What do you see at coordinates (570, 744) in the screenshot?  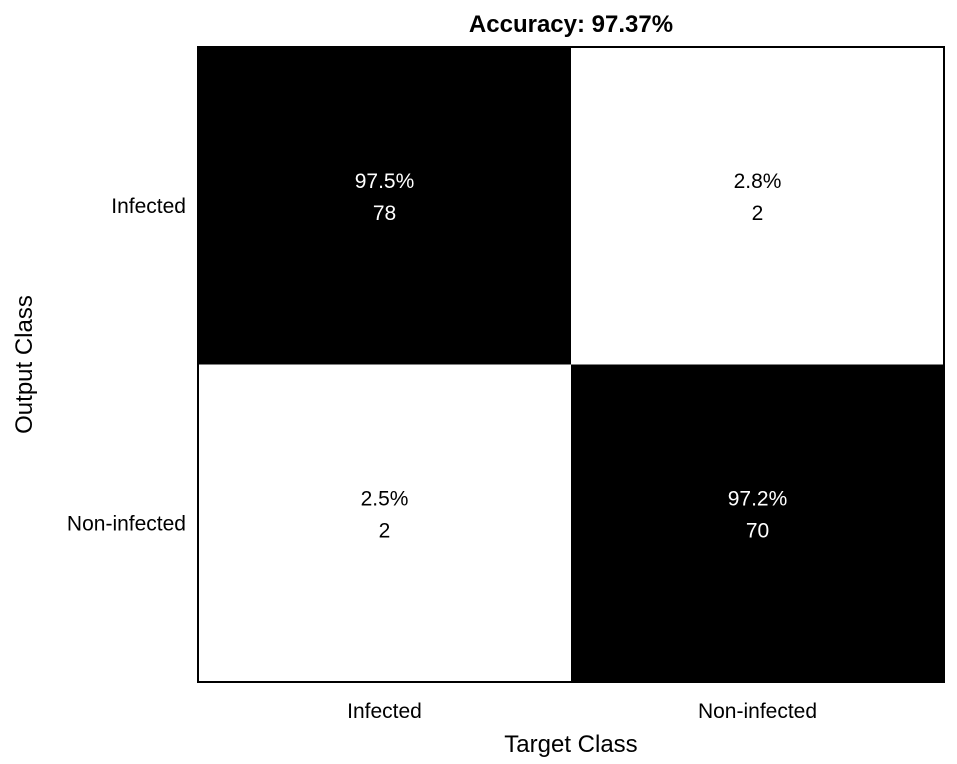 I see `x-axis-label: Target Class` at bounding box center [570, 744].